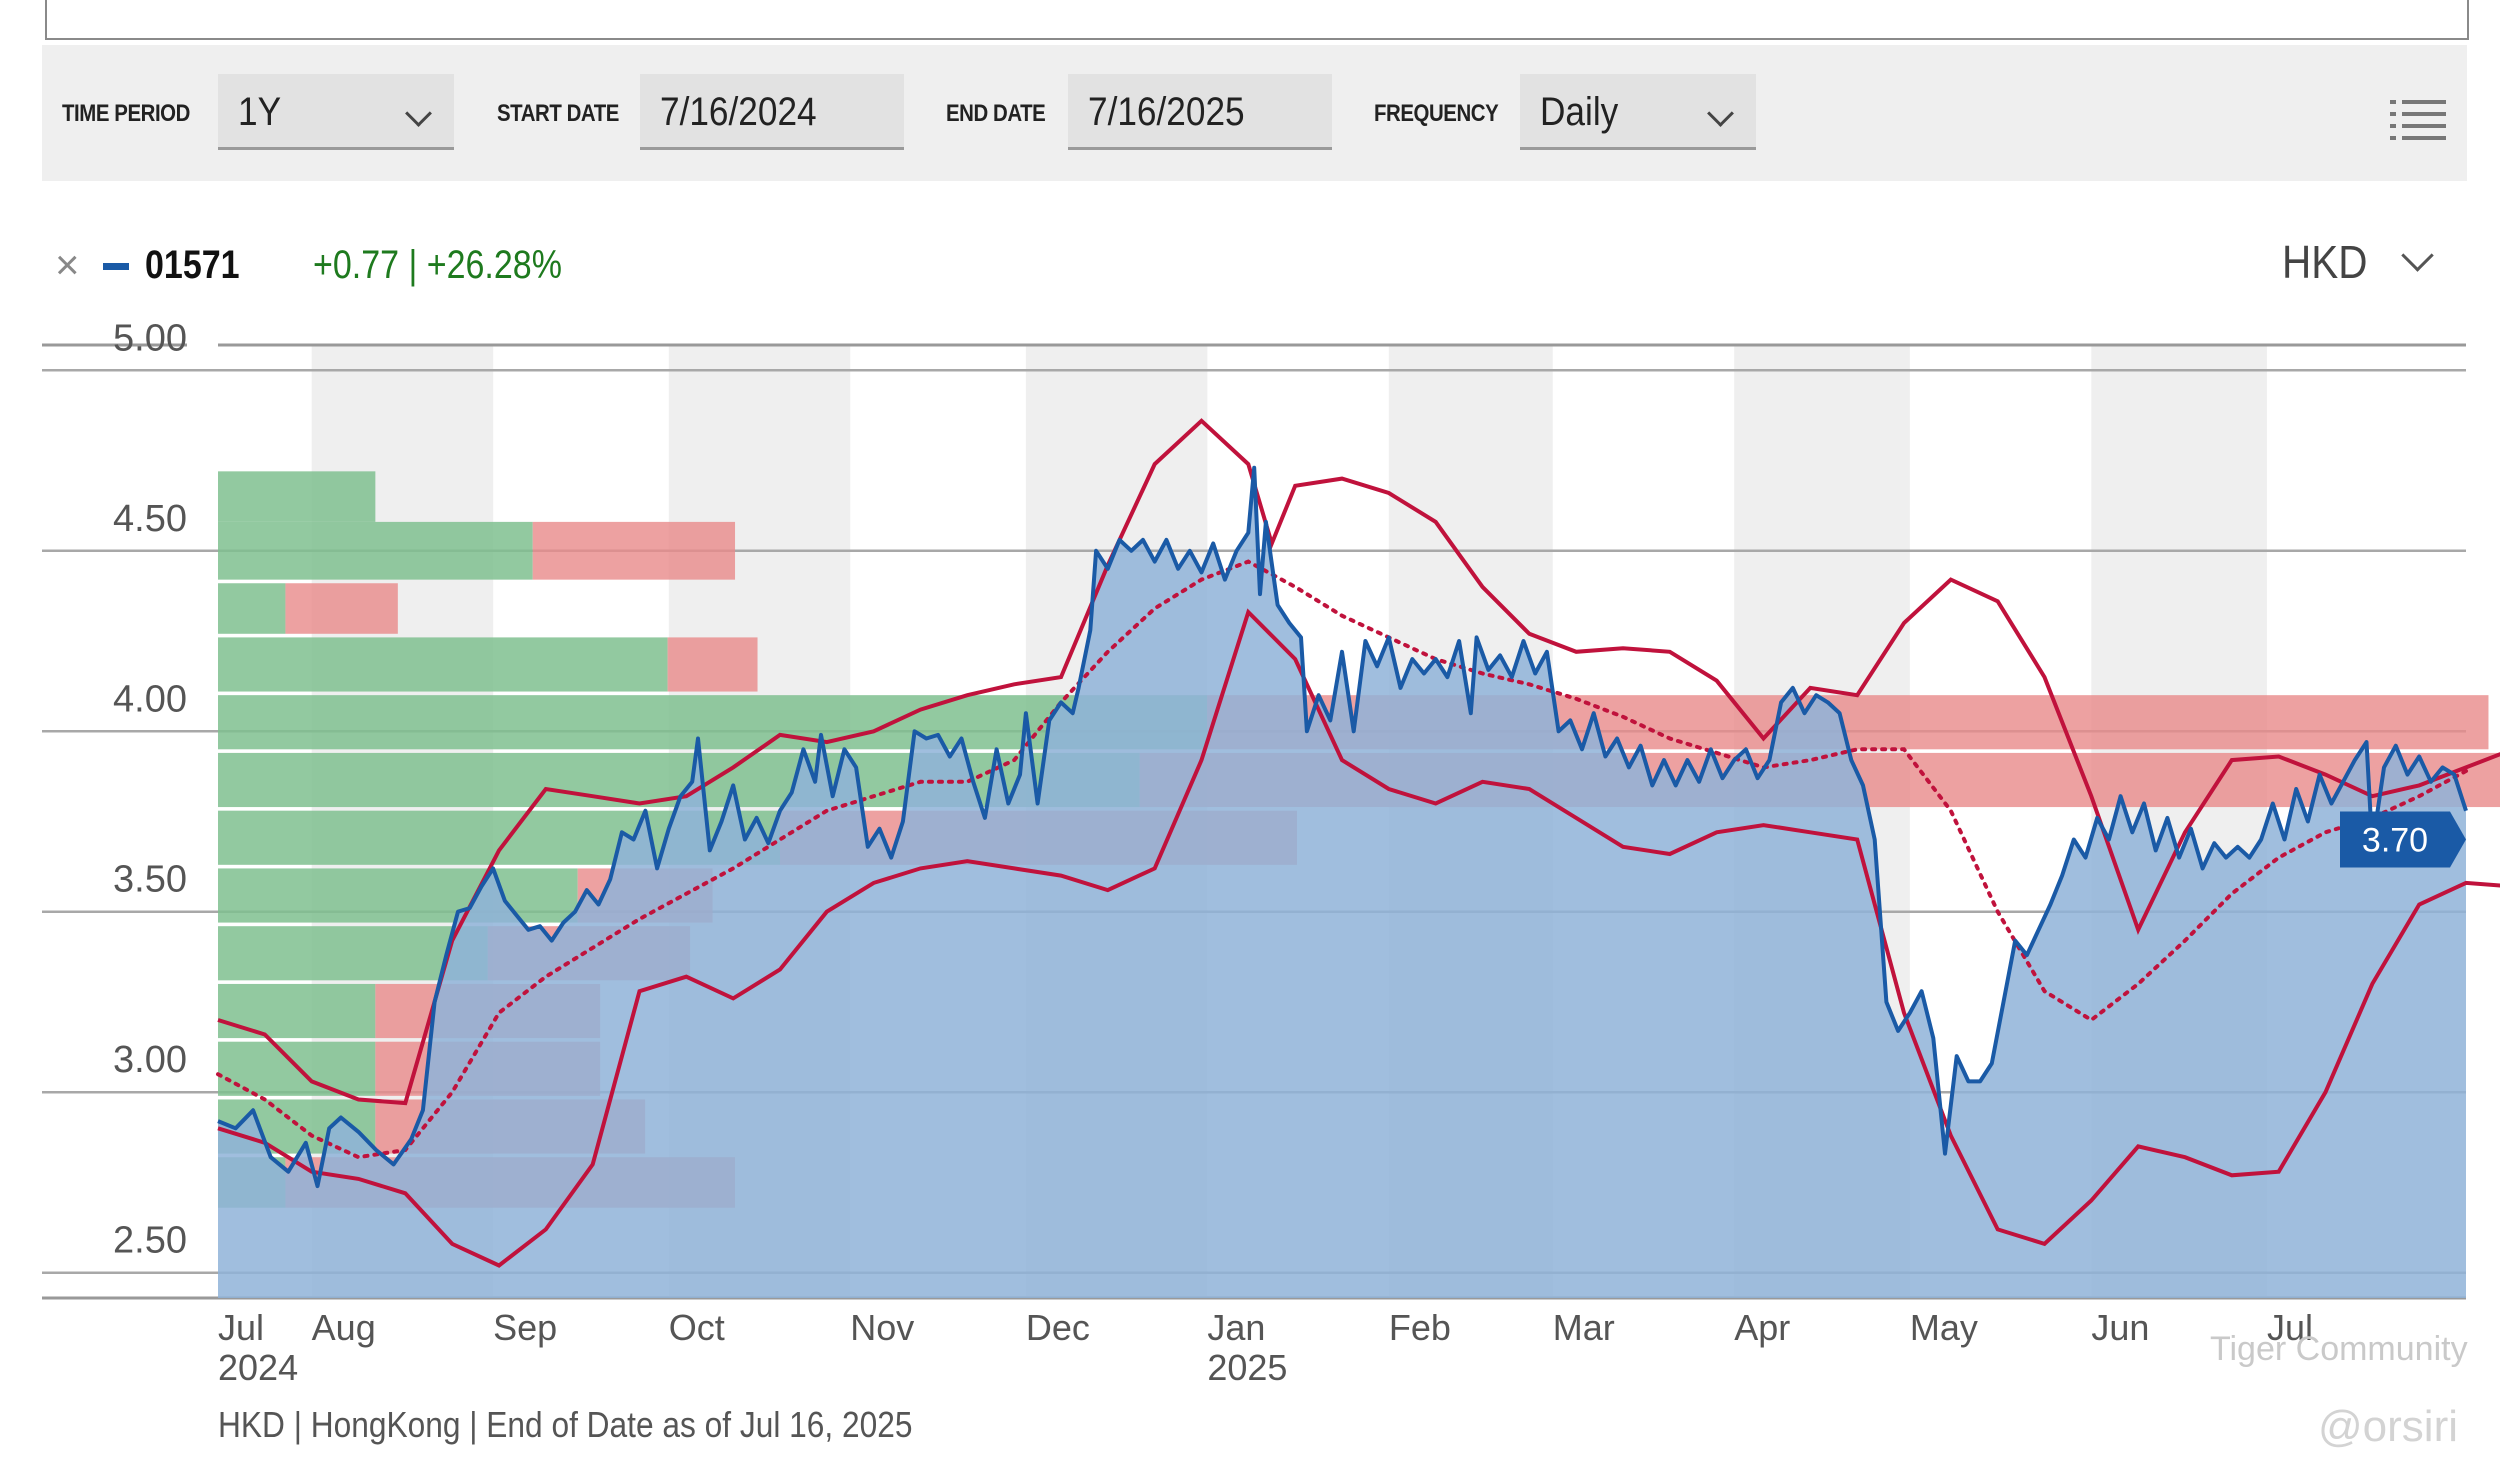  What do you see at coordinates (2388, 1426) in the screenshot?
I see `watermark-handle: @orsiri` at bounding box center [2388, 1426].